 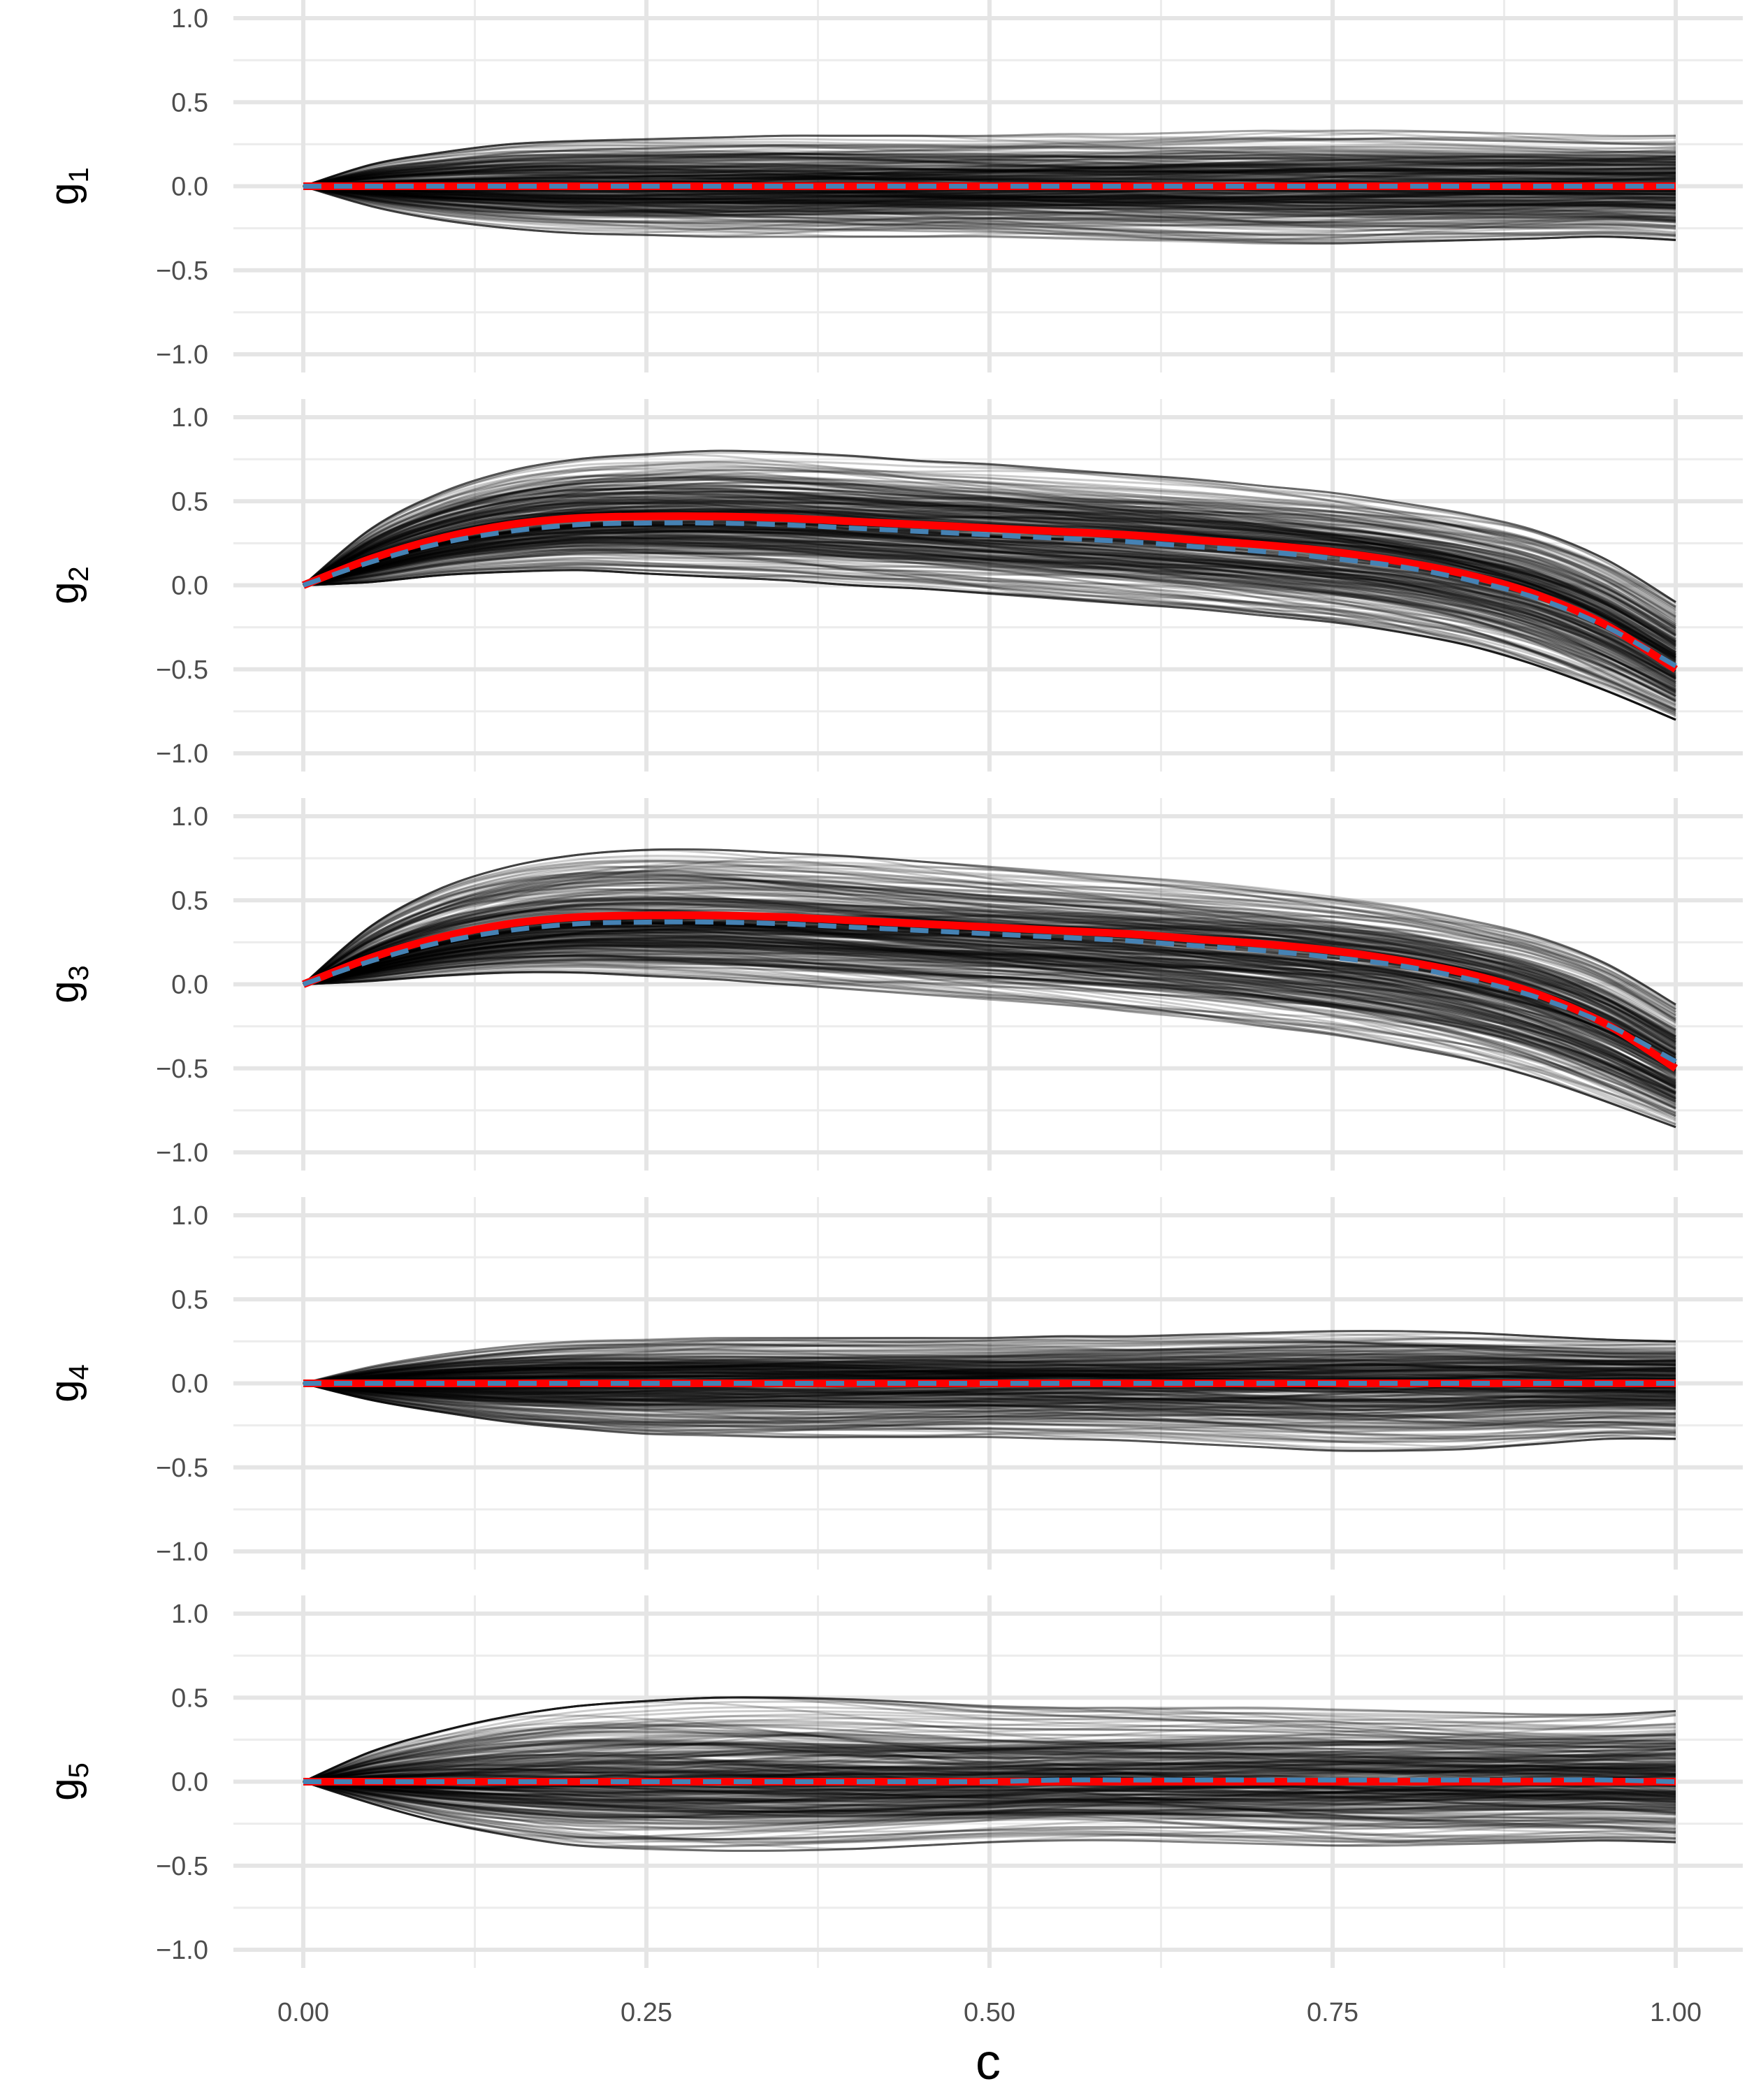 I want to click on true-function-line, so click(x=990, y=593).